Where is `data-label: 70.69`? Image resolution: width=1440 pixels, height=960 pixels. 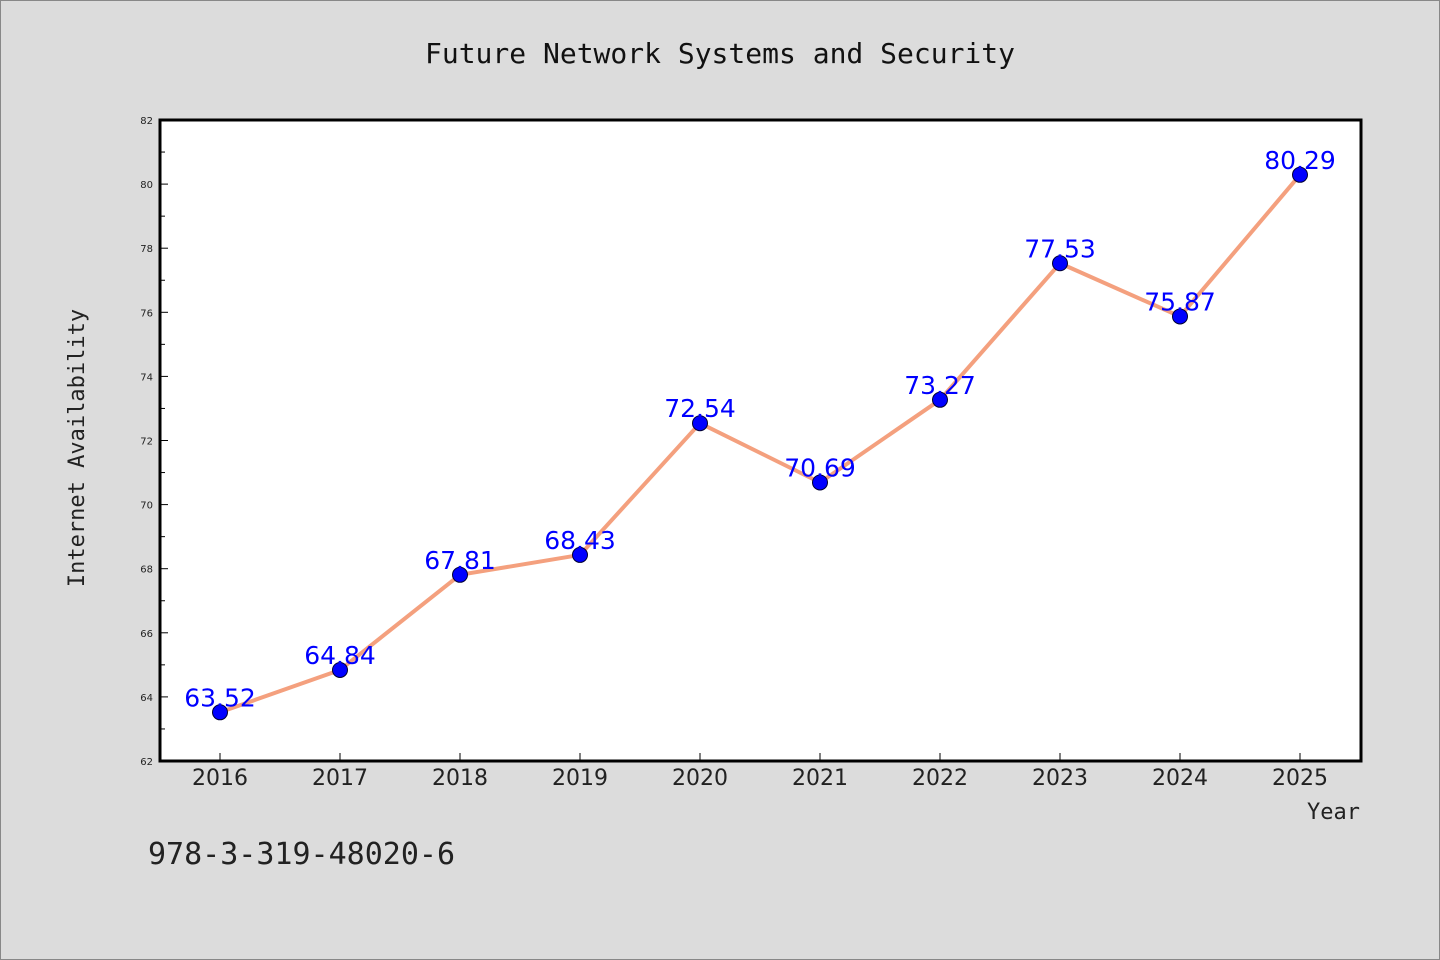 data-label: 70.69 is located at coordinates (820, 467).